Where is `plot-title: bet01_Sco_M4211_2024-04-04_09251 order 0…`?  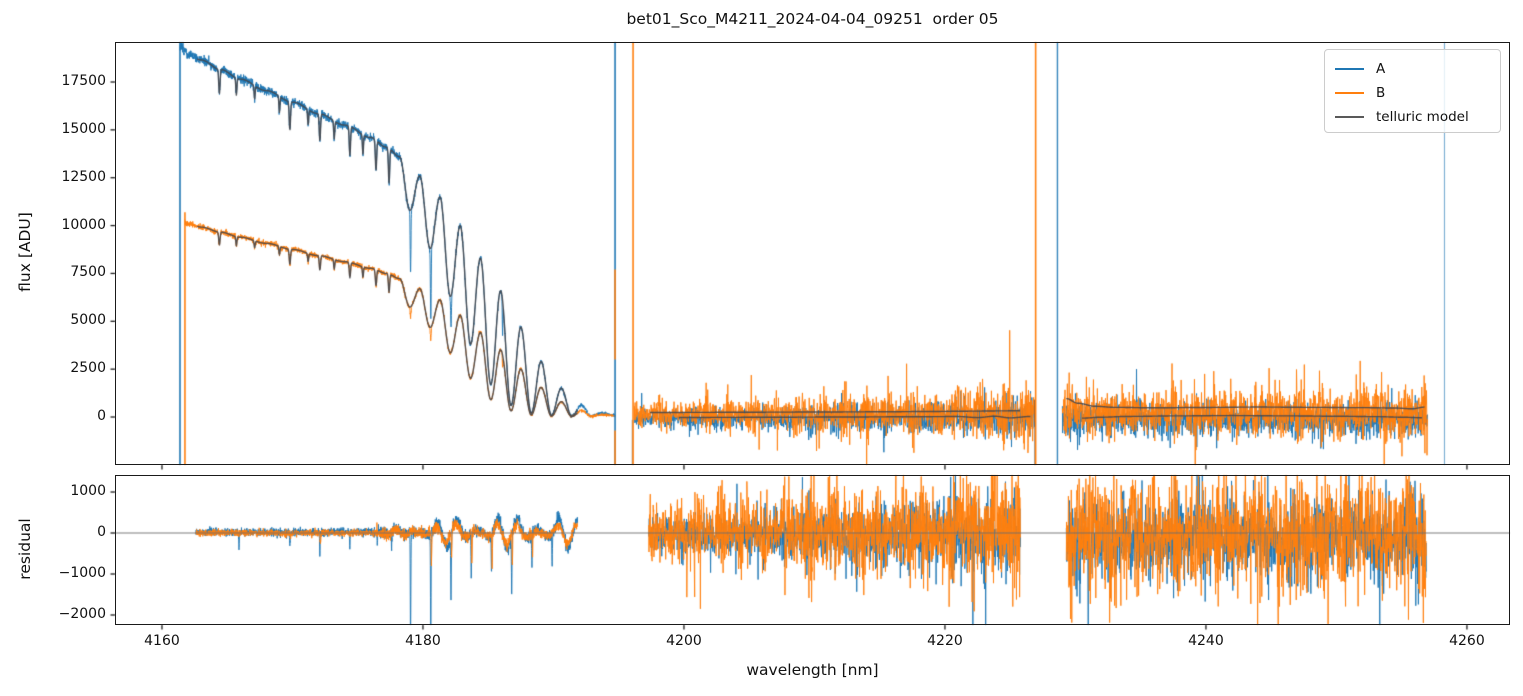
plot-title: bet01_Sco_M4211_2024-04-04_09251 order 0… is located at coordinates (812, 19).